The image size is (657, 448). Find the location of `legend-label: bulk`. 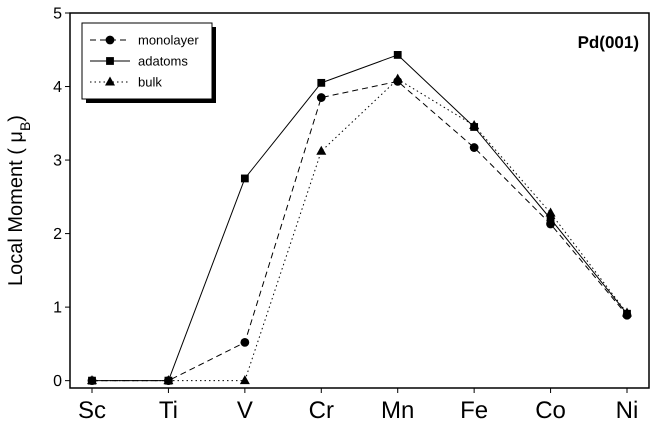

legend-label: bulk is located at coordinates (150, 82).